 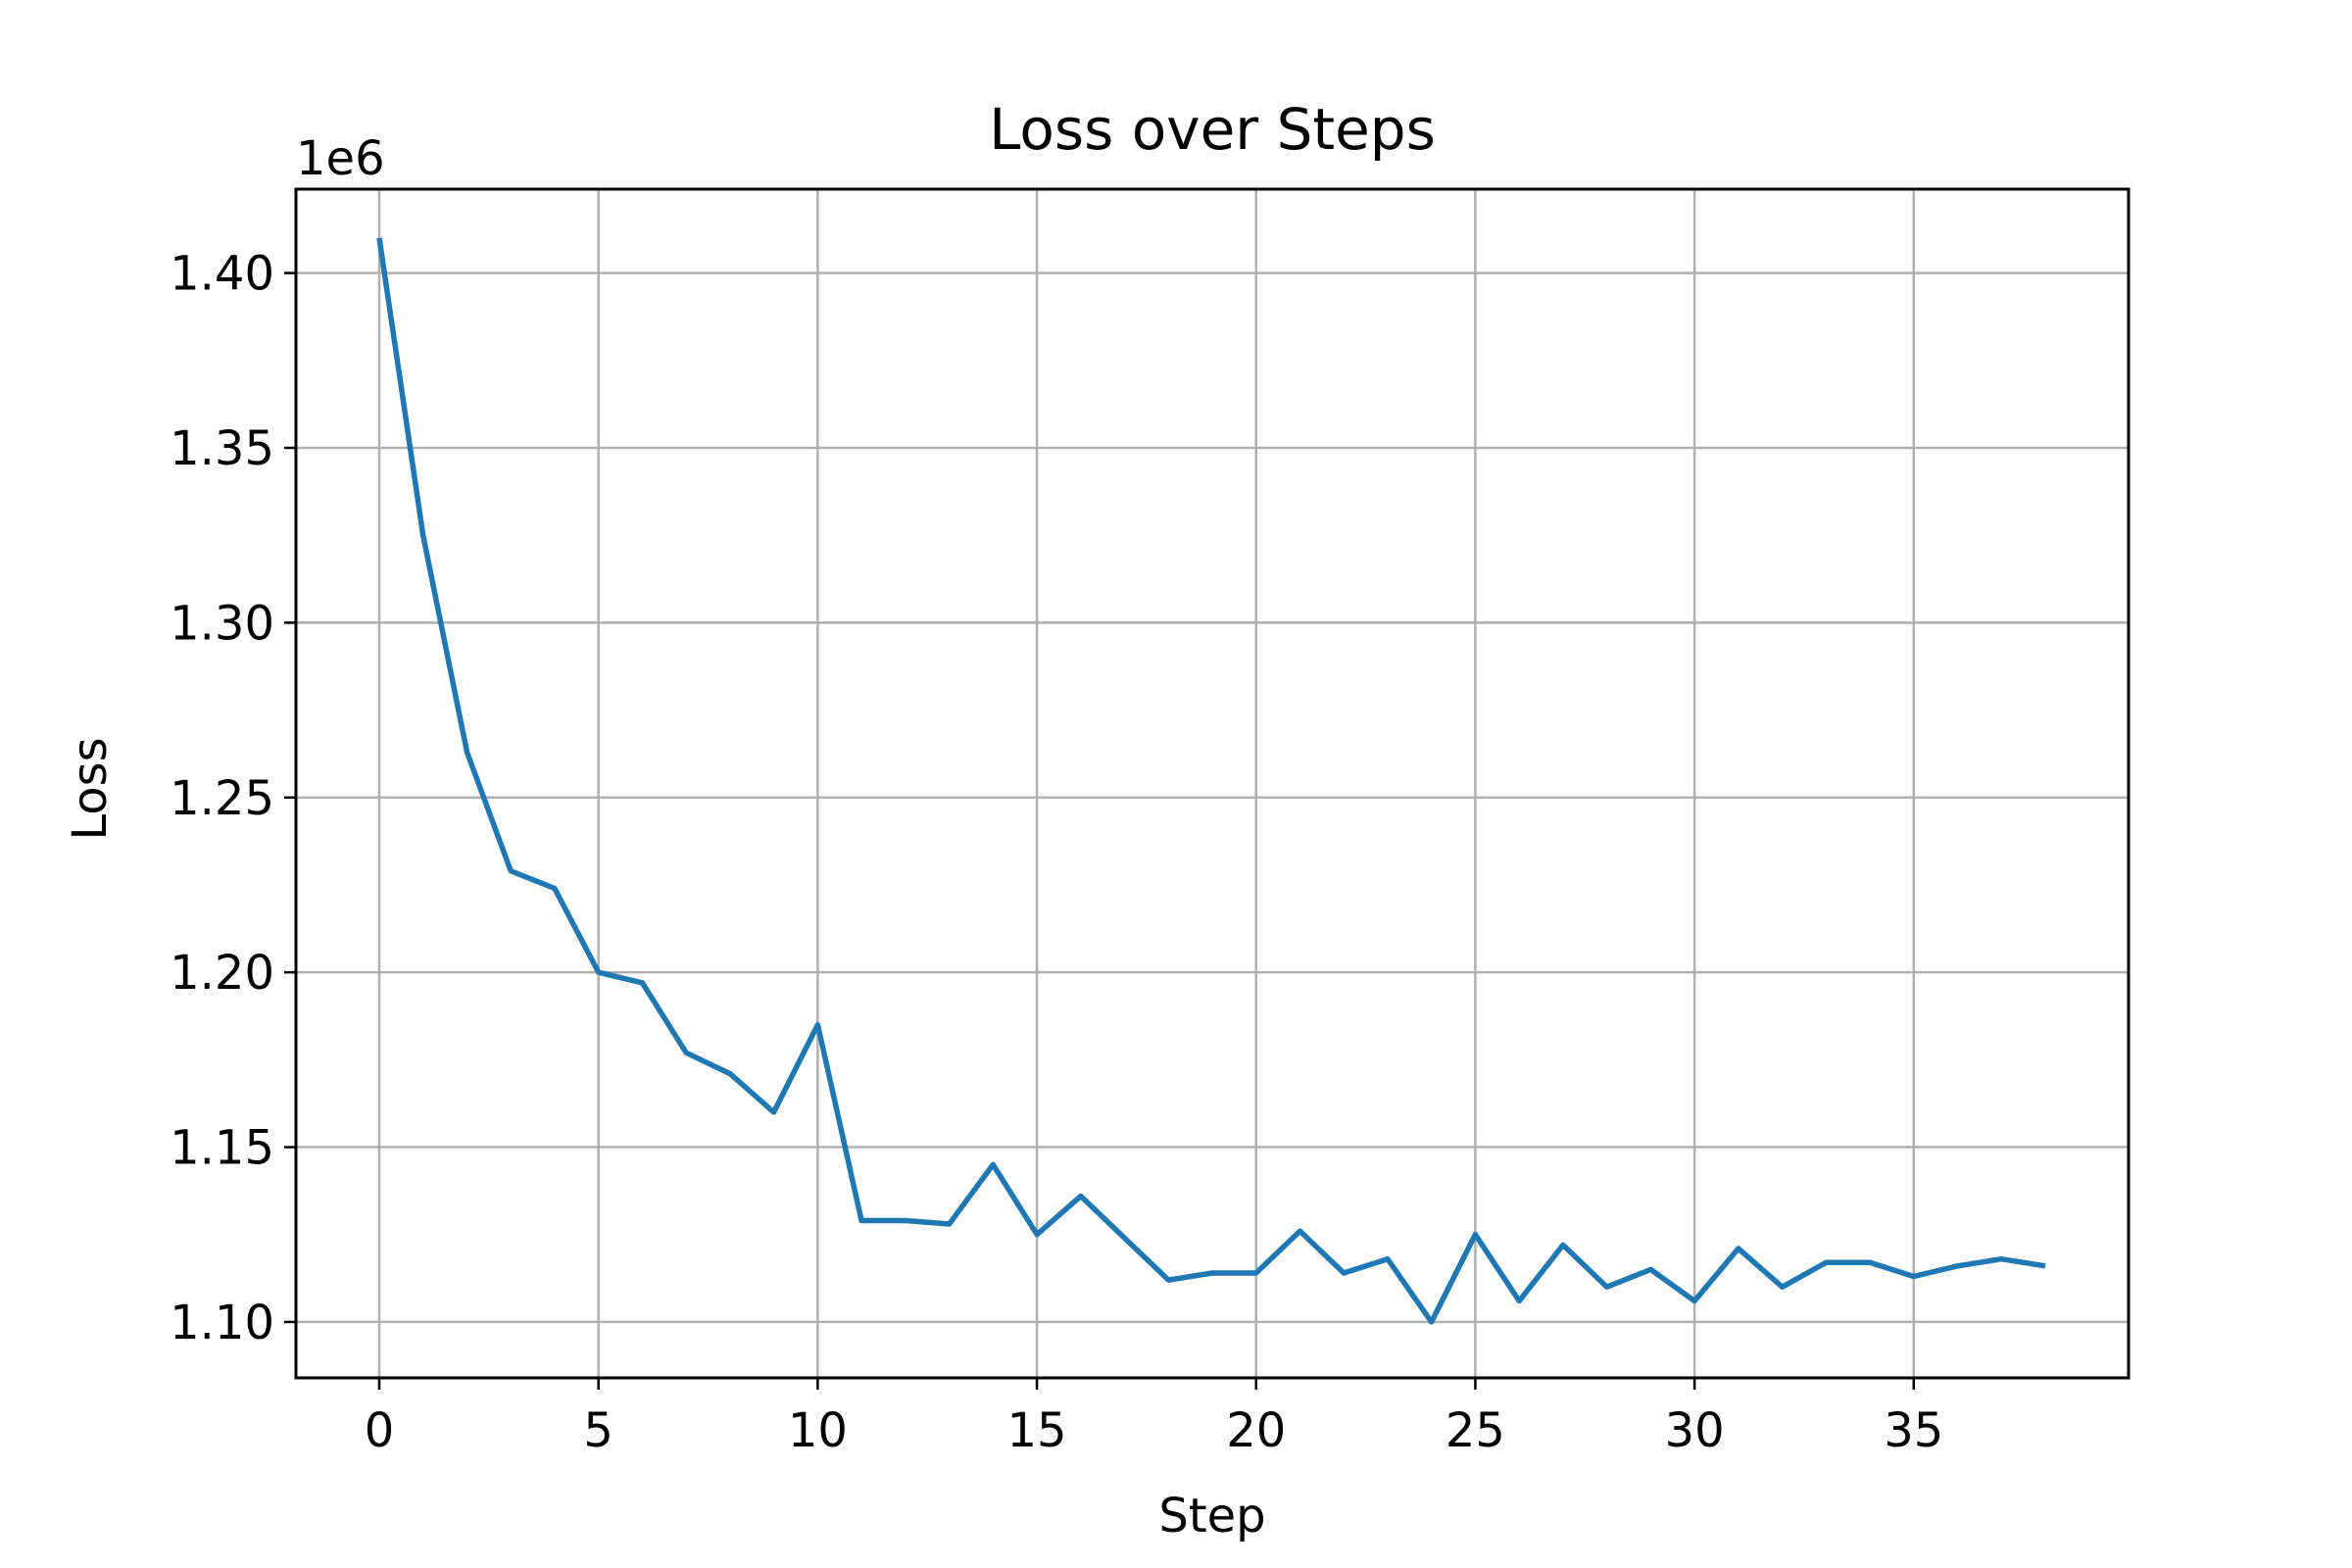 I want to click on y-tick-label: 1.15, so click(x=222, y=1148).